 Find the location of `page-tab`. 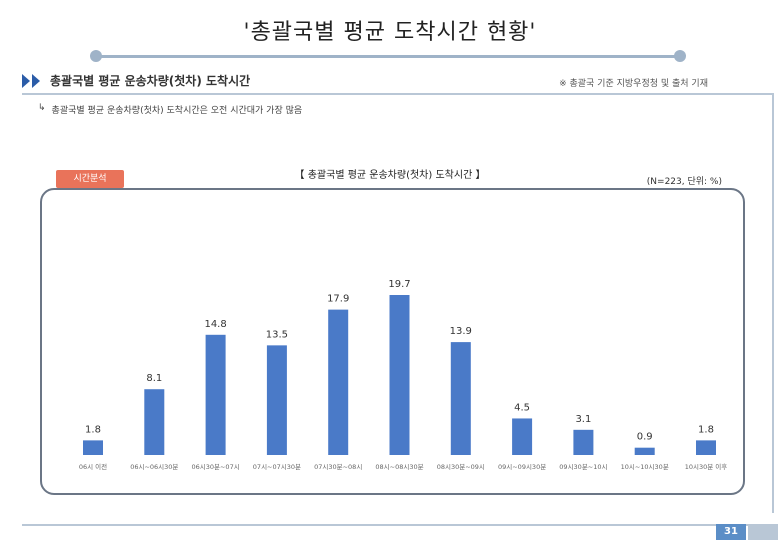

page-tab is located at coordinates (763, 532).